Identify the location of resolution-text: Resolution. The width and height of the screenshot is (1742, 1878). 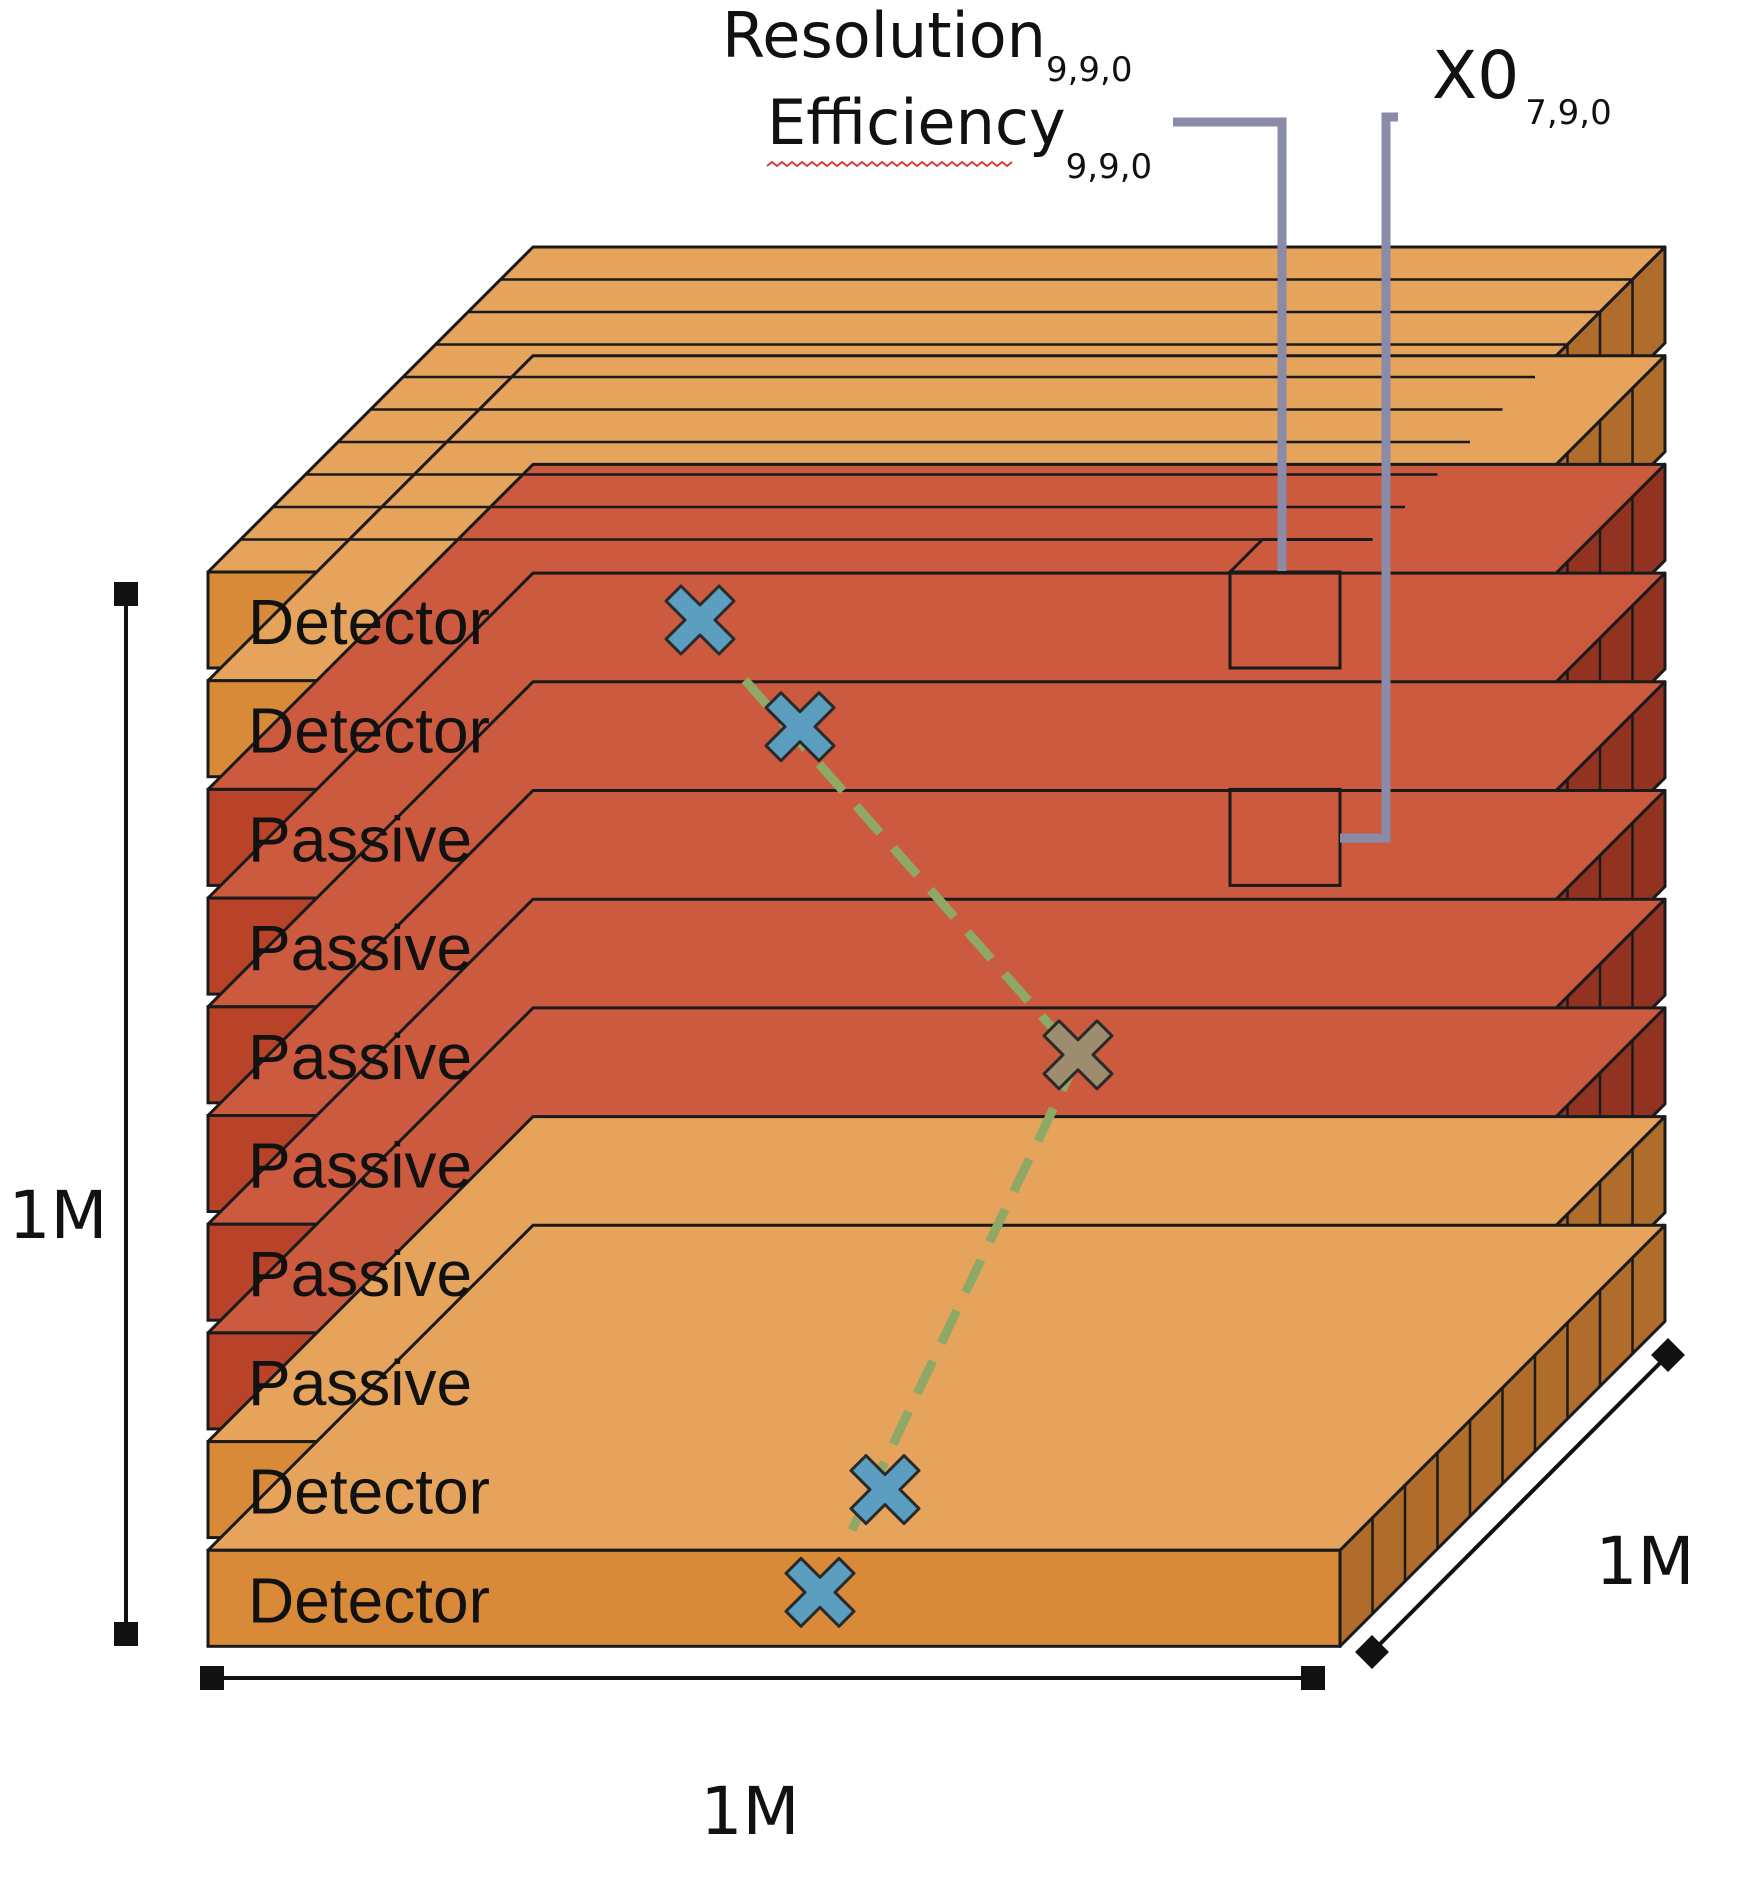
(884, 36).